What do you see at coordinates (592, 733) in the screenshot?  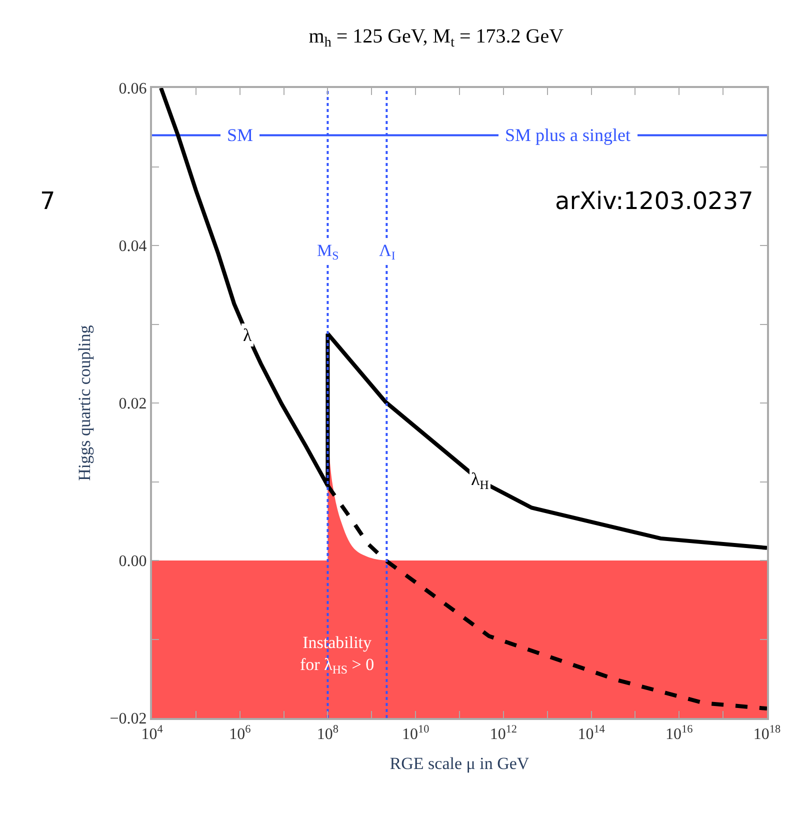 I see `x-tick-label: 10$^{14}$` at bounding box center [592, 733].